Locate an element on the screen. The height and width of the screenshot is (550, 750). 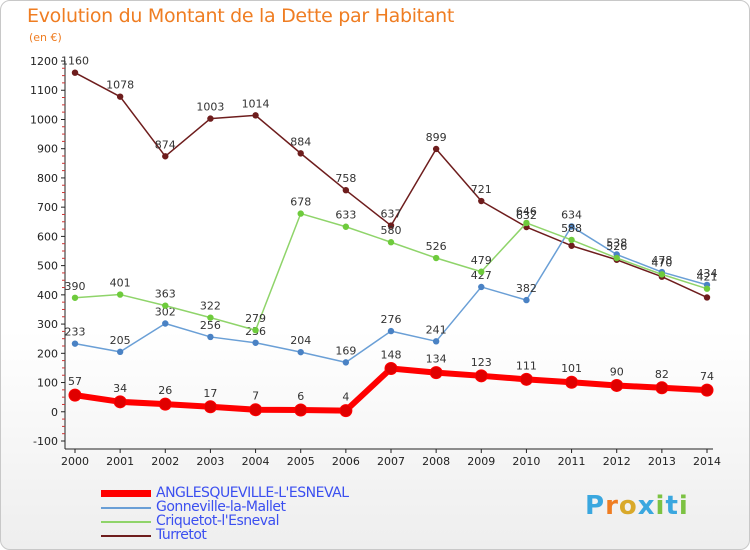
x-tick-label: 2009 is located at coordinates (481, 461).